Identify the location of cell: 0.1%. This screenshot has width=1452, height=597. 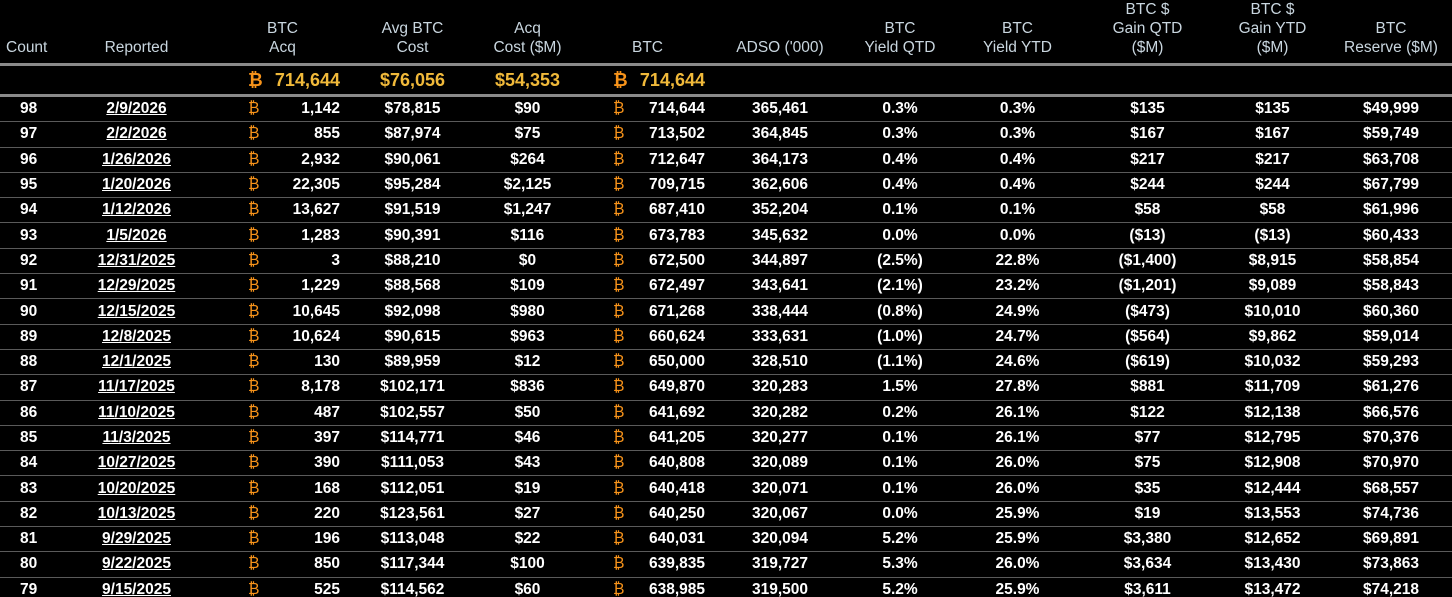
(900, 210).